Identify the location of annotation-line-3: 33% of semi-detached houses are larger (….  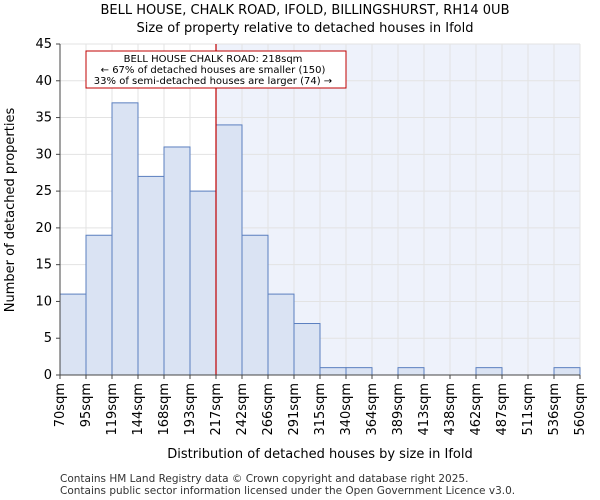
(213, 81).